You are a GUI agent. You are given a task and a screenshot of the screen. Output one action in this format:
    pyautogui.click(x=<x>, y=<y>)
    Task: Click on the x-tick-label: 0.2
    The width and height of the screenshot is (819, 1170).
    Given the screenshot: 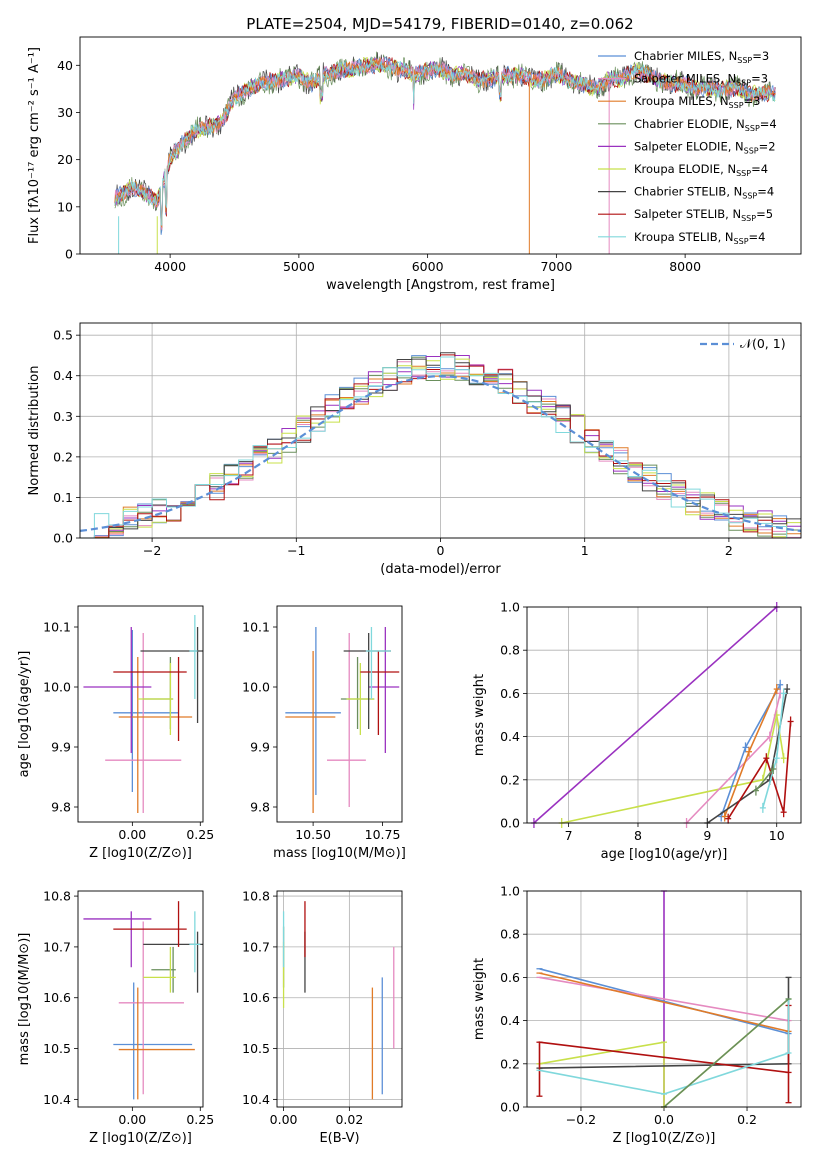 What is the action you would take?
    pyautogui.click(x=747, y=1119)
    